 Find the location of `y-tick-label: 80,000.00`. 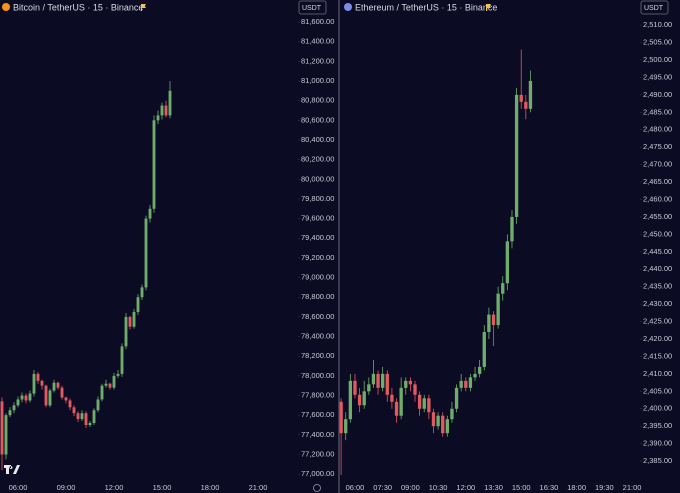

y-tick-label: 80,000.00 is located at coordinates (317, 178).